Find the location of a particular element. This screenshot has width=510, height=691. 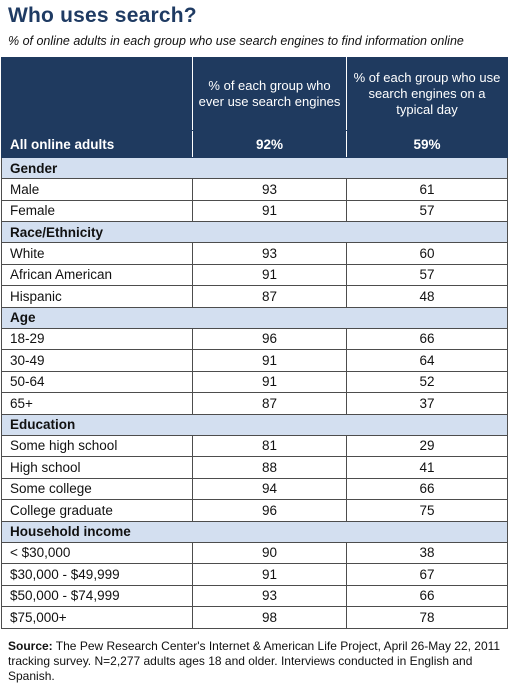

row-label: Hispanic is located at coordinates (97, 296).